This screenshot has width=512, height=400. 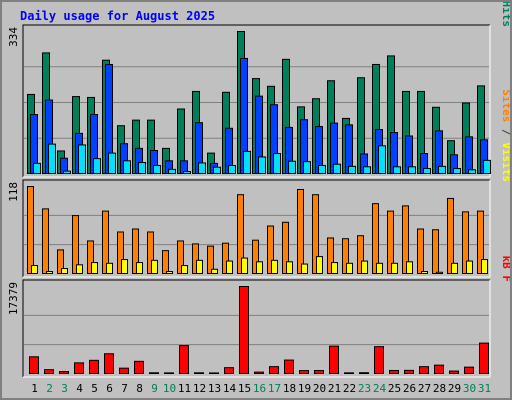 What do you see at coordinates (469, 388) in the screenshot?
I see `x-tick-label-day-30: 30` at bounding box center [469, 388].